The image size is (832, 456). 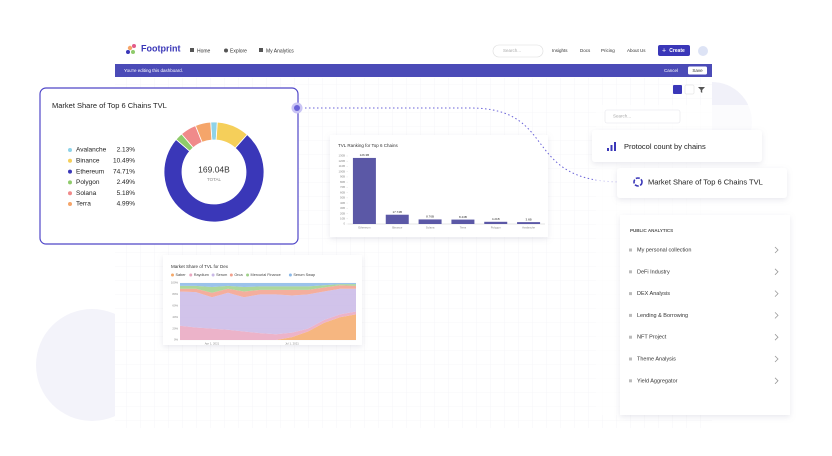 I want to click on legend-label: Raydium, so click(x=201, y=275).